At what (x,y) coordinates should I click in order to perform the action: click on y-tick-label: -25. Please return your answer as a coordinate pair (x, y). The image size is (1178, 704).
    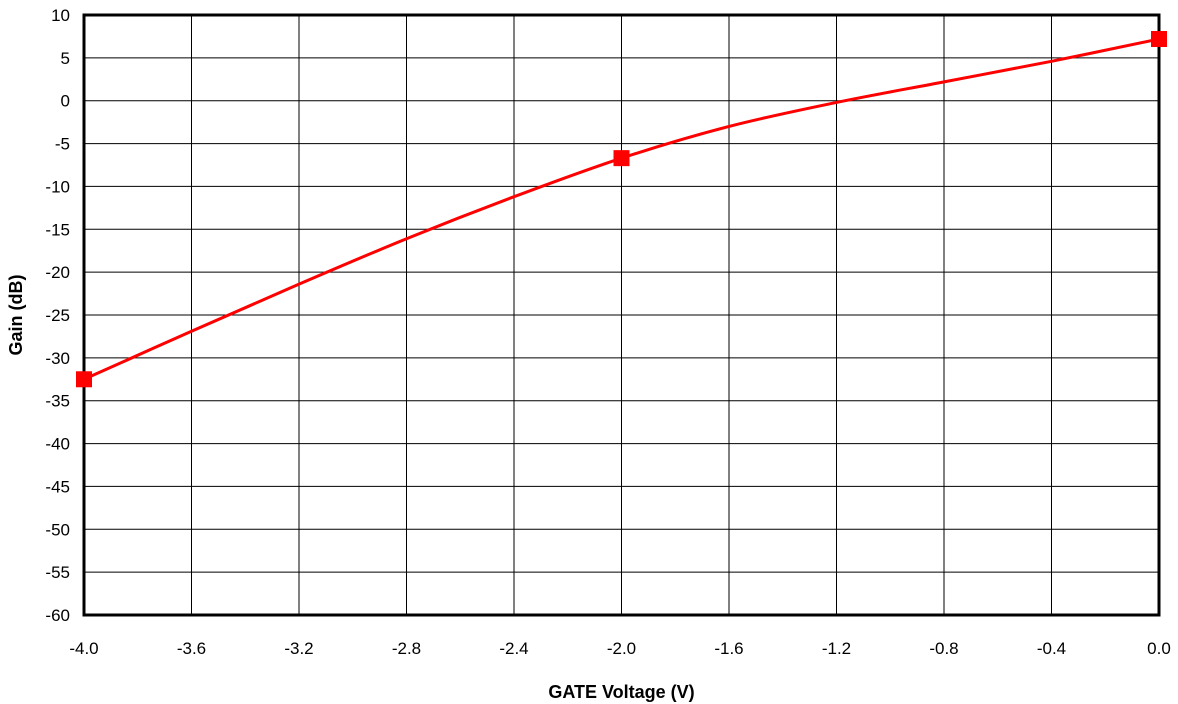
    Looking at the image, I should click on (57, 315).